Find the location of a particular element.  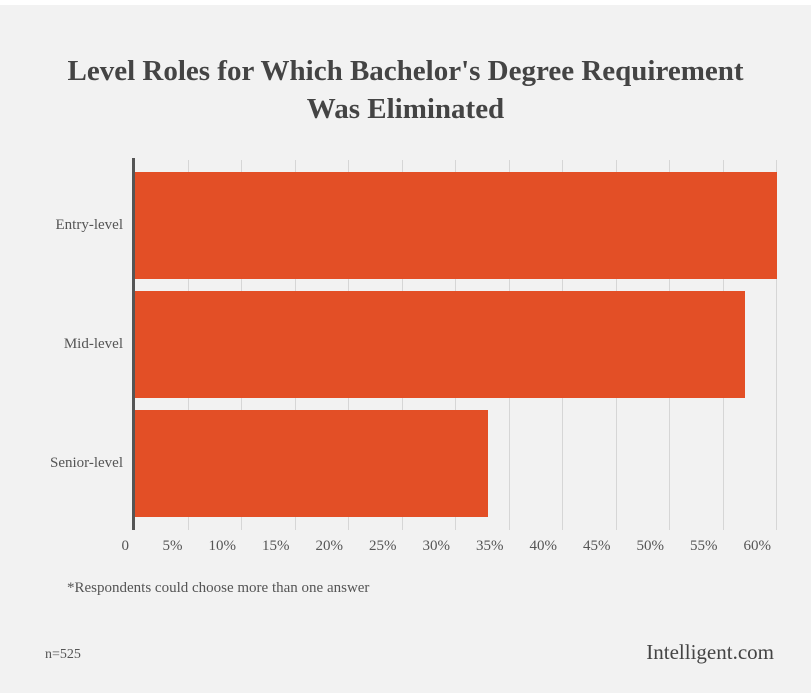

x-tick-label: 60% is located at coordinates (757, 546).